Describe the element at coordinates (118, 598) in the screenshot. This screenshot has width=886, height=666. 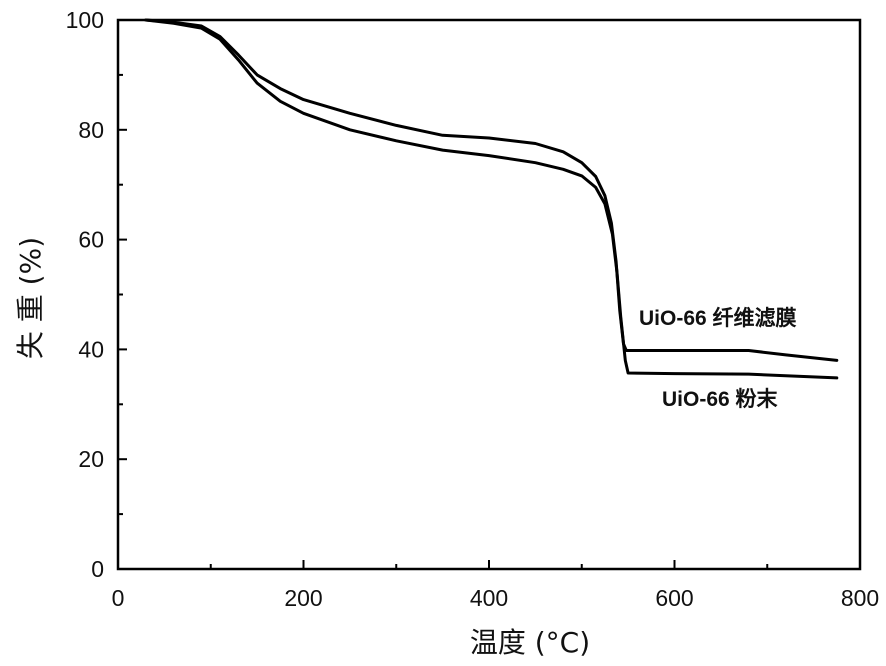
I see `x-tick-label: 0` at that location.